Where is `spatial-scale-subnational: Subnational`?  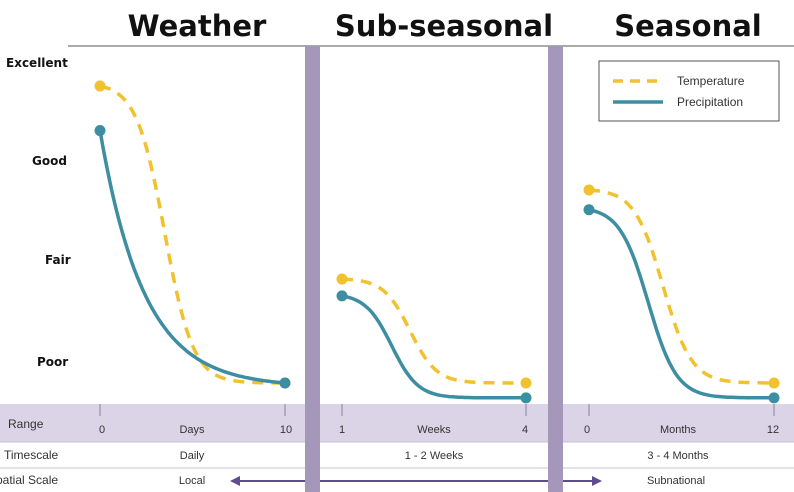 spatial-scale-subnational: Subnational is located at coordinates (676, 481).